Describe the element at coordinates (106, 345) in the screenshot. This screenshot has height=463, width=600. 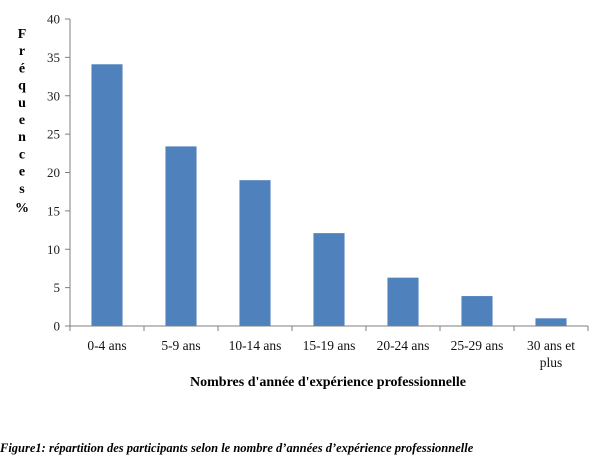
I see `x-tick-label: 0-4 ans` at that location.